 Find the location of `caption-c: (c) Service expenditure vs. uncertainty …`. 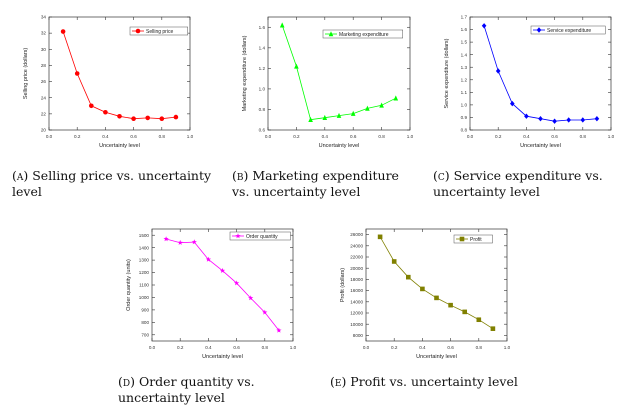

caption-c: (c) Service expenditure vs. uncertainty … is located at coordinates (533, 184).